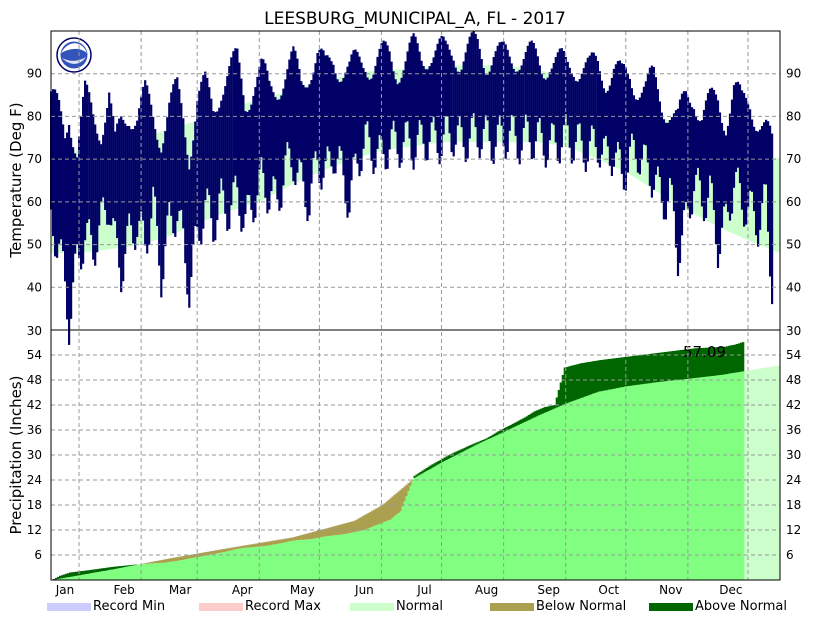 This screenshot has height=620, width=830. I want to click on month-label: Jan, so click(65, 590).